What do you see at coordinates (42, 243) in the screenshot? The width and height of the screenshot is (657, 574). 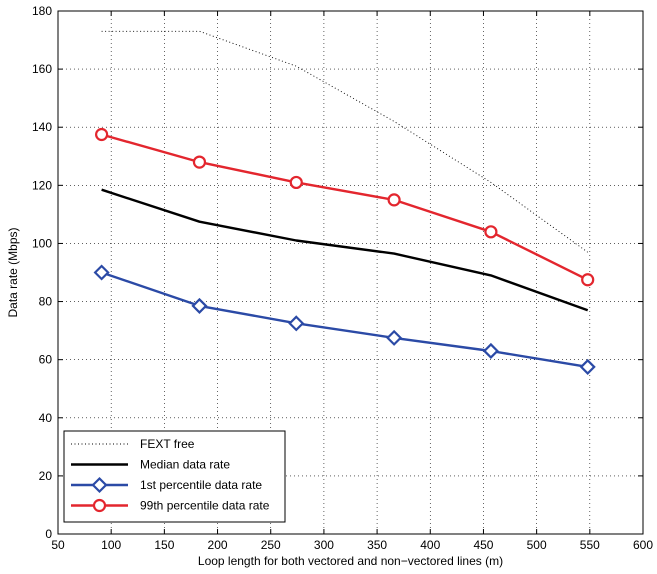 I see `y-tick-label: 100` at bounding box center [42, 243].